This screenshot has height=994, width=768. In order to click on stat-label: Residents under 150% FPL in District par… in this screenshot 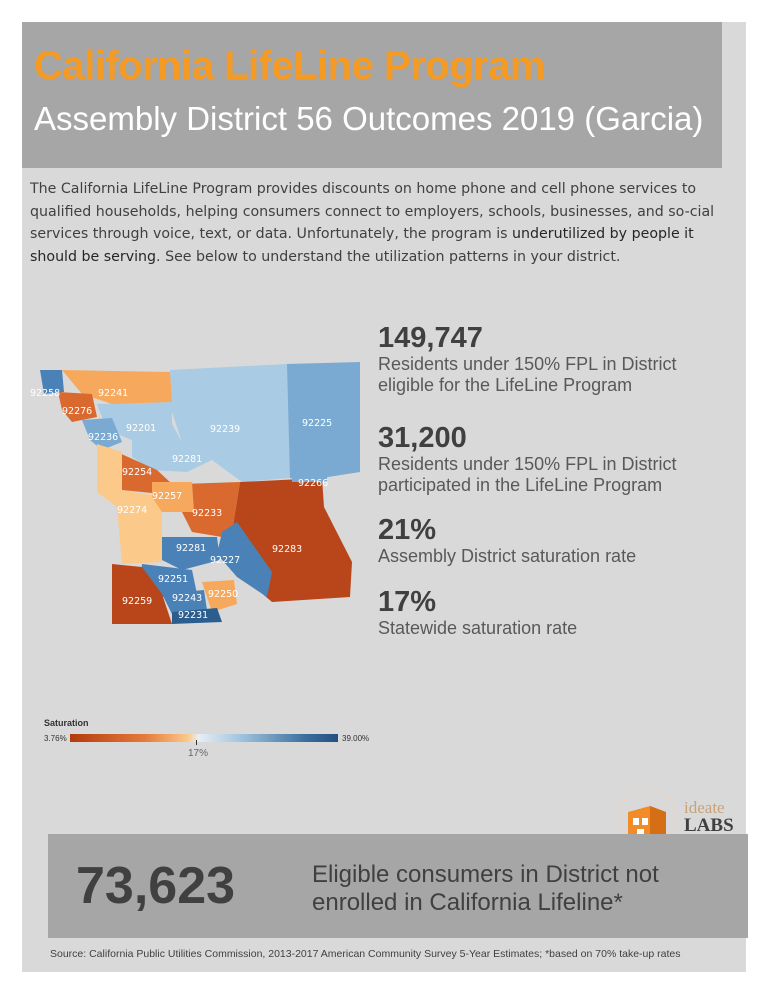, I will do `click(527, 474)`.